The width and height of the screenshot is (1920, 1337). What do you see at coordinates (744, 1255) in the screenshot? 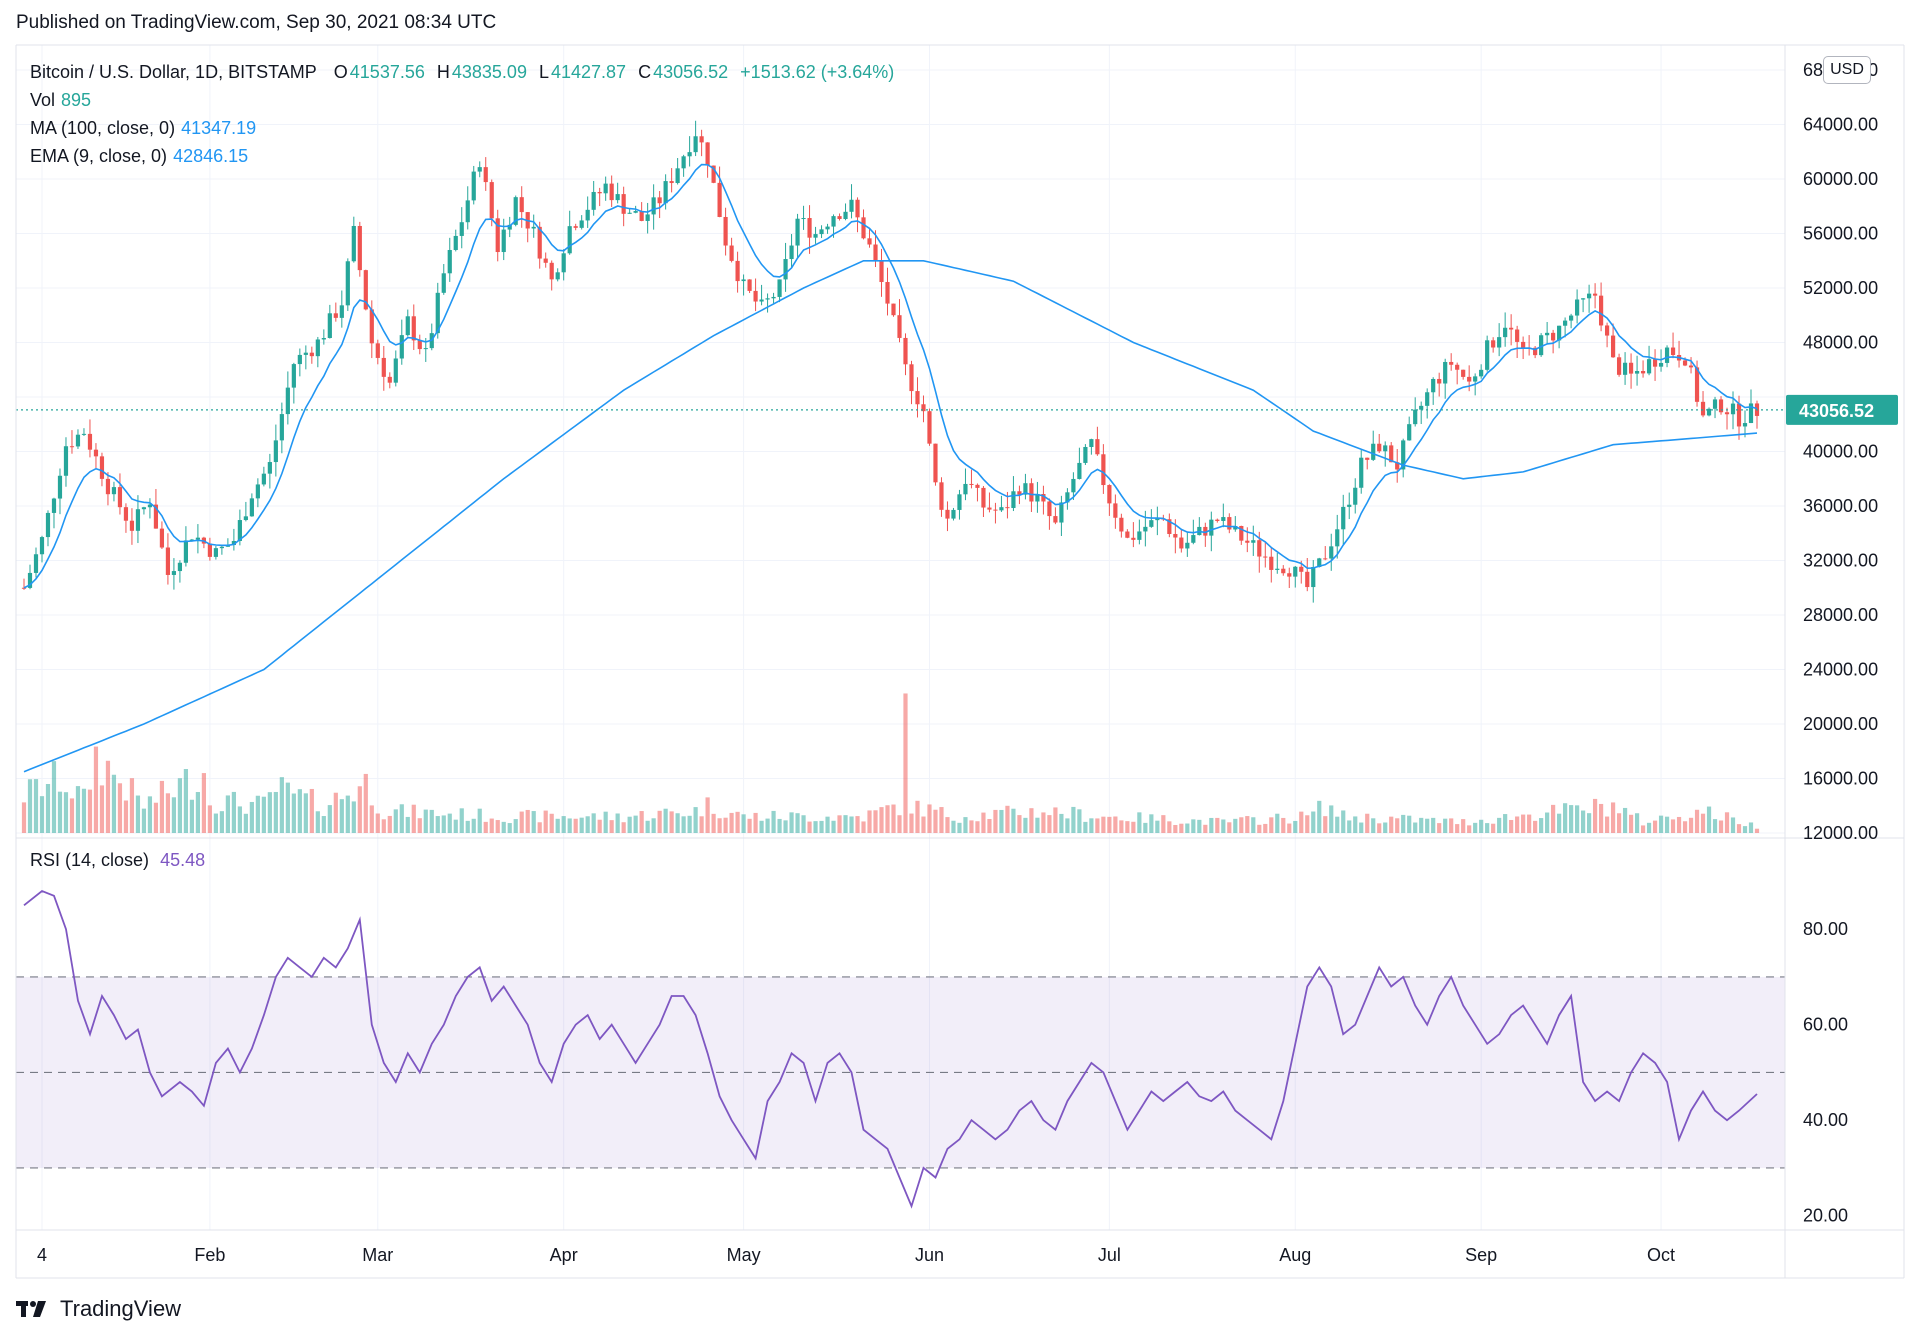
I see `time-tick-label: May` at bounding box center [744, 1255].